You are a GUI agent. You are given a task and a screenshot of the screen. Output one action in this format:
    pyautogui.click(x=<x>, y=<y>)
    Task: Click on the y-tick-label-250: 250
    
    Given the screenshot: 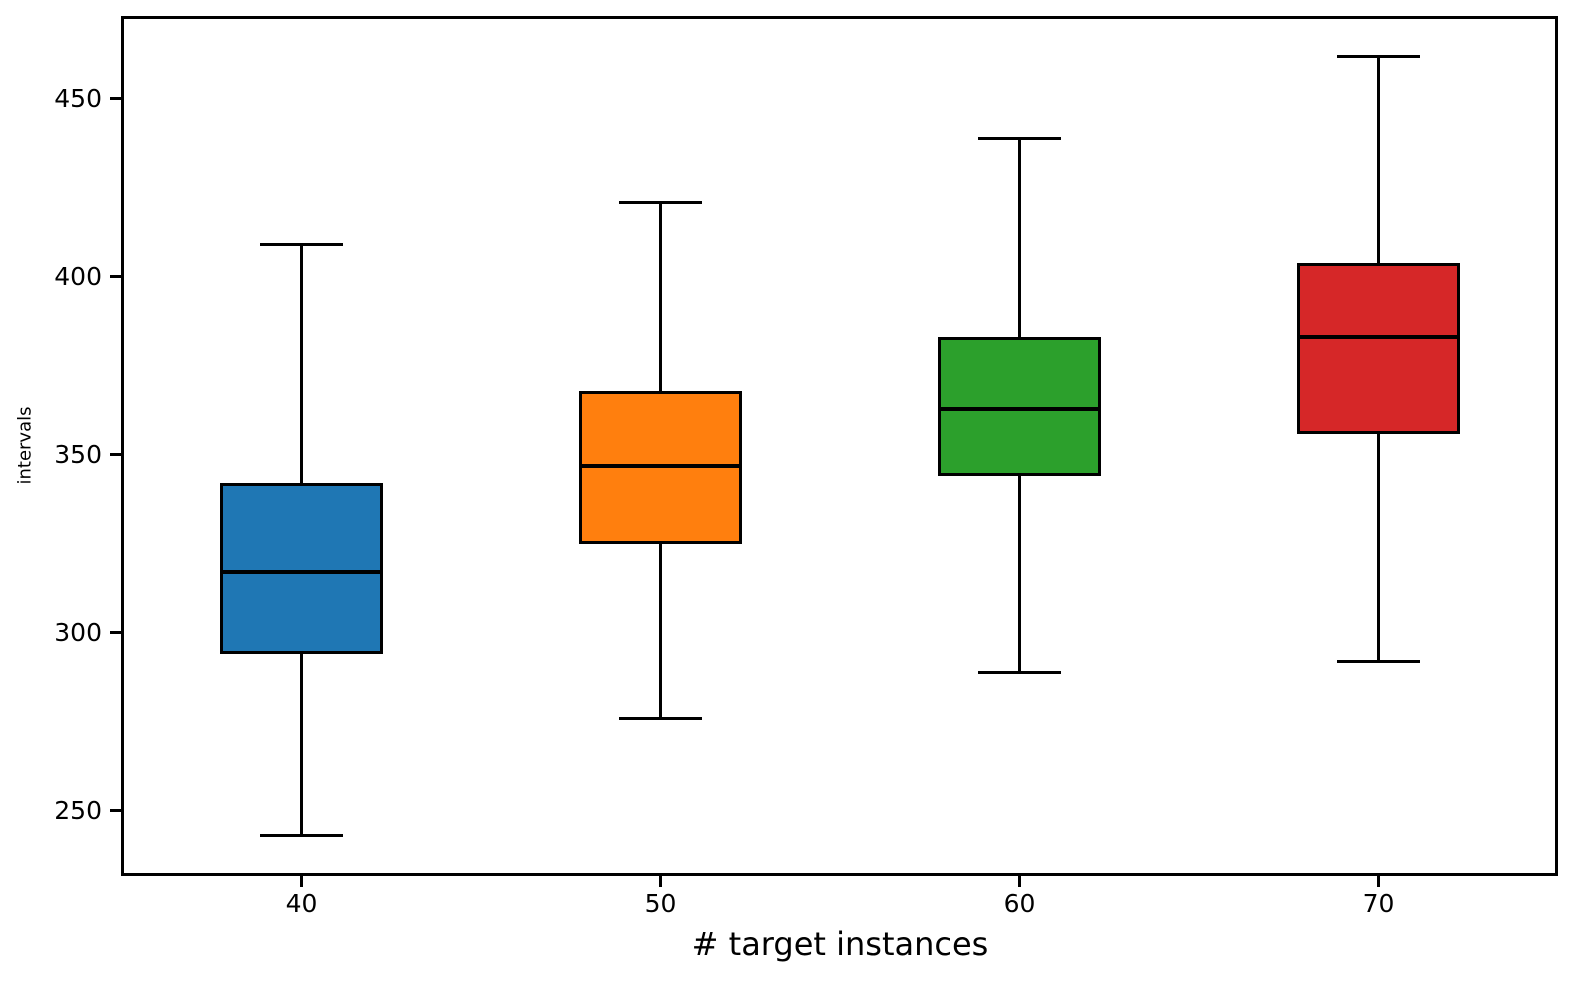 What is the action you would take?
    pyautogui.click(x=78, y=811)
    